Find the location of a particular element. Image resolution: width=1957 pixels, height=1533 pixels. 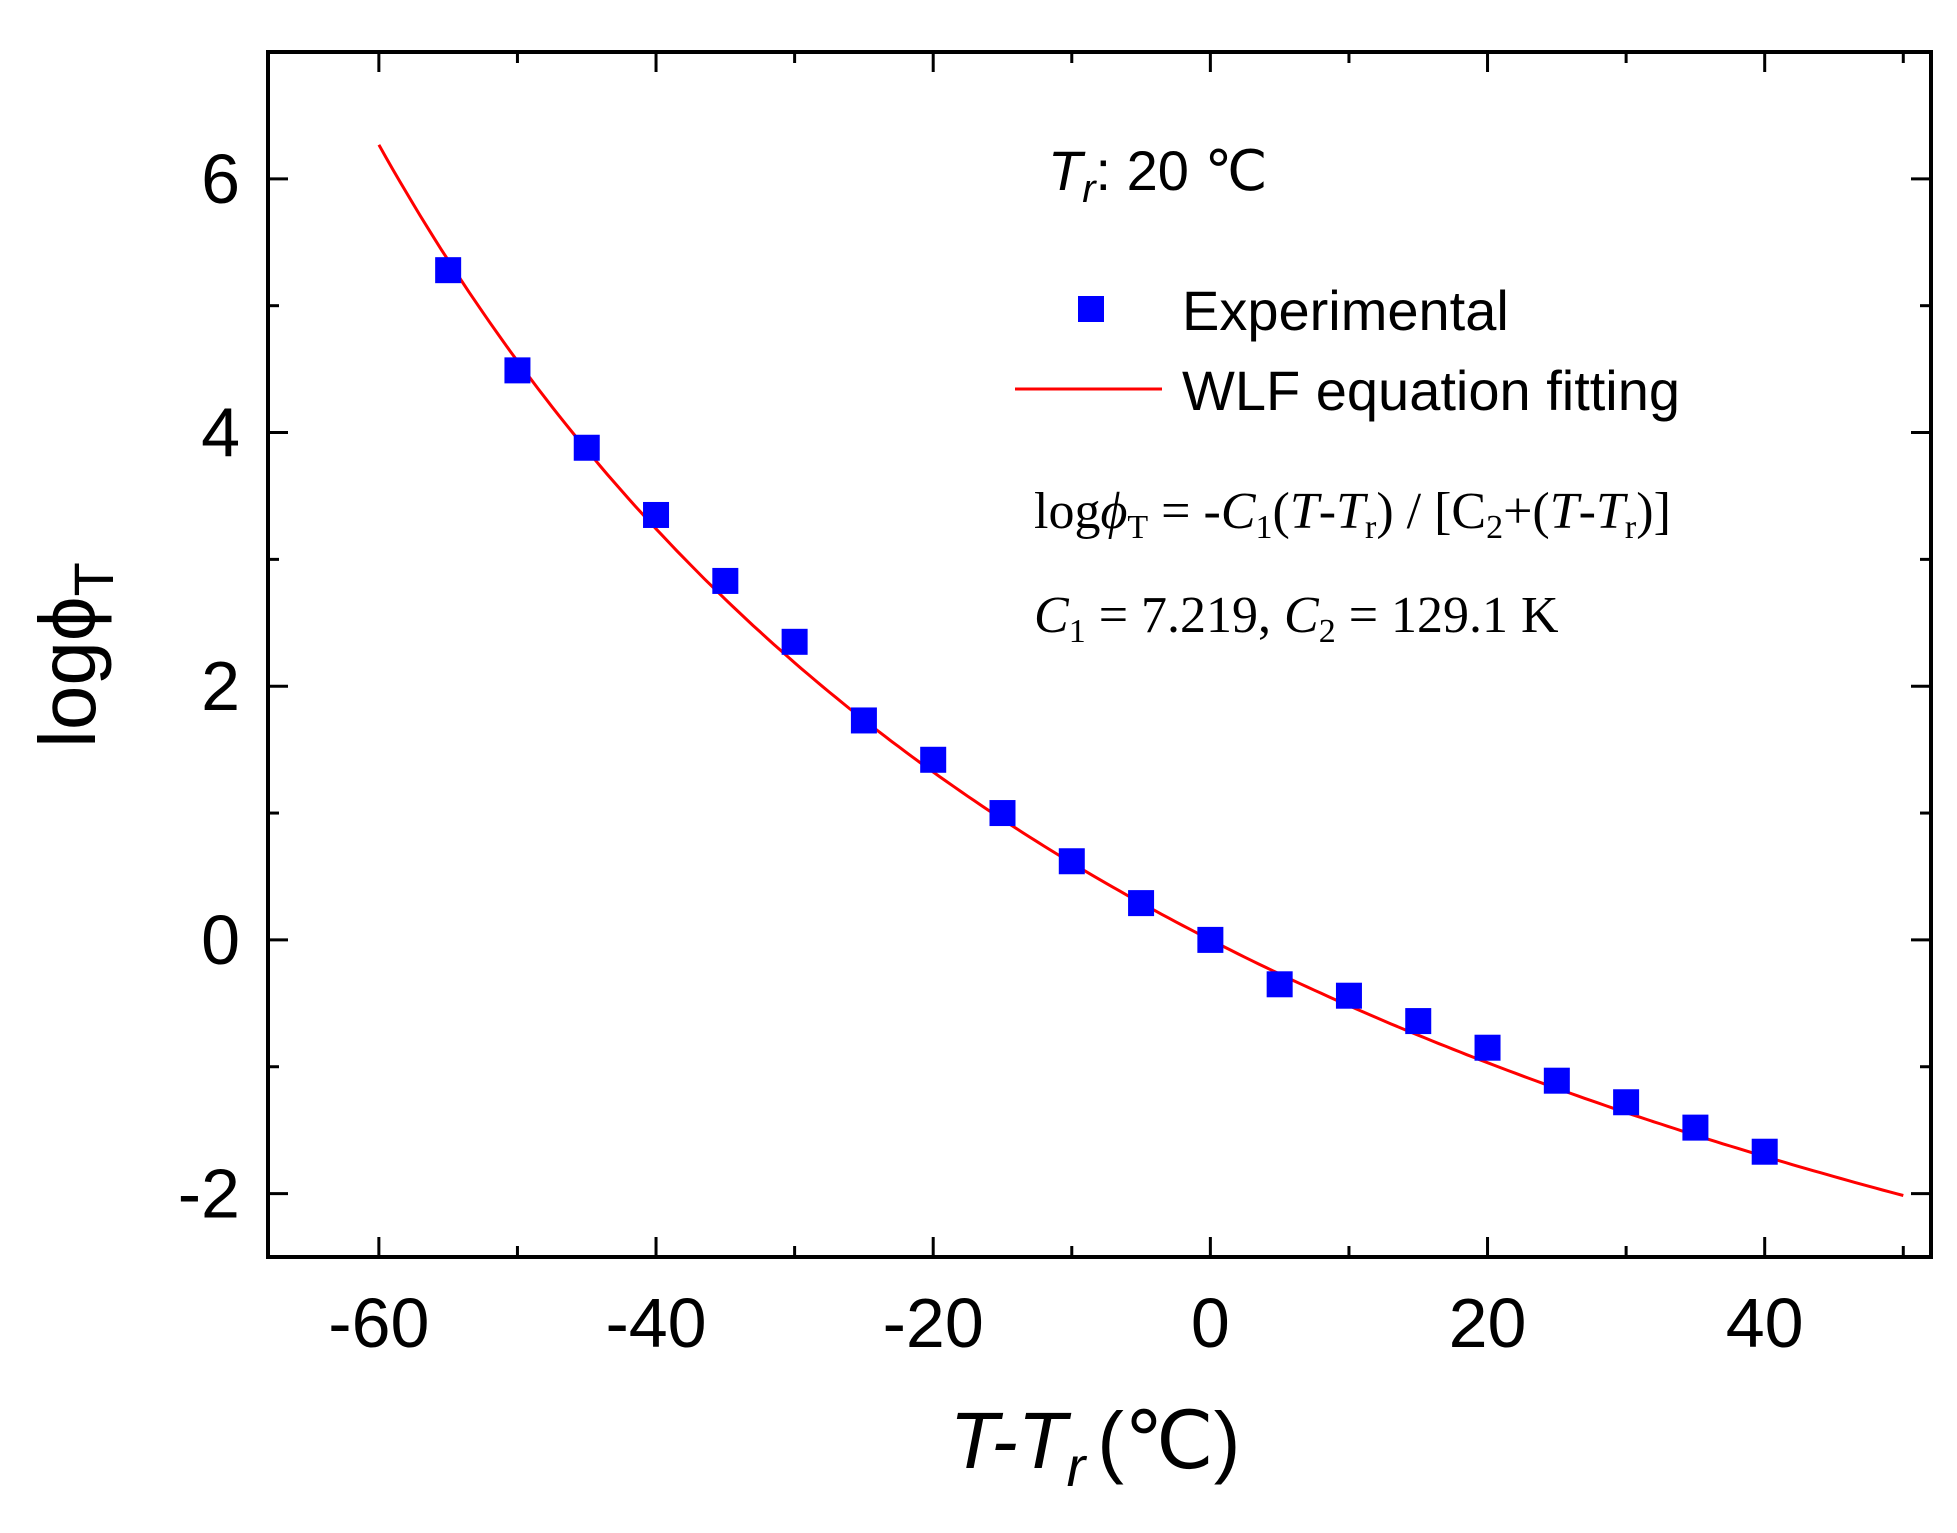

y-axis-title: logϕT is located at coordinates (74, 655).